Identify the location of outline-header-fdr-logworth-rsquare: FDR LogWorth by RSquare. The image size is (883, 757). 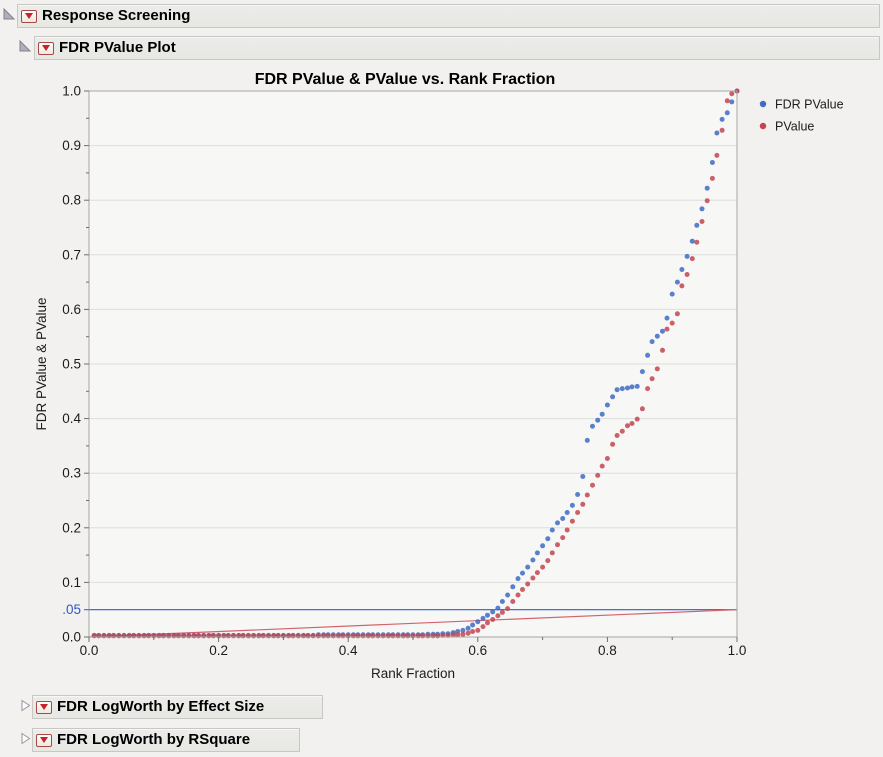
(166, 740).